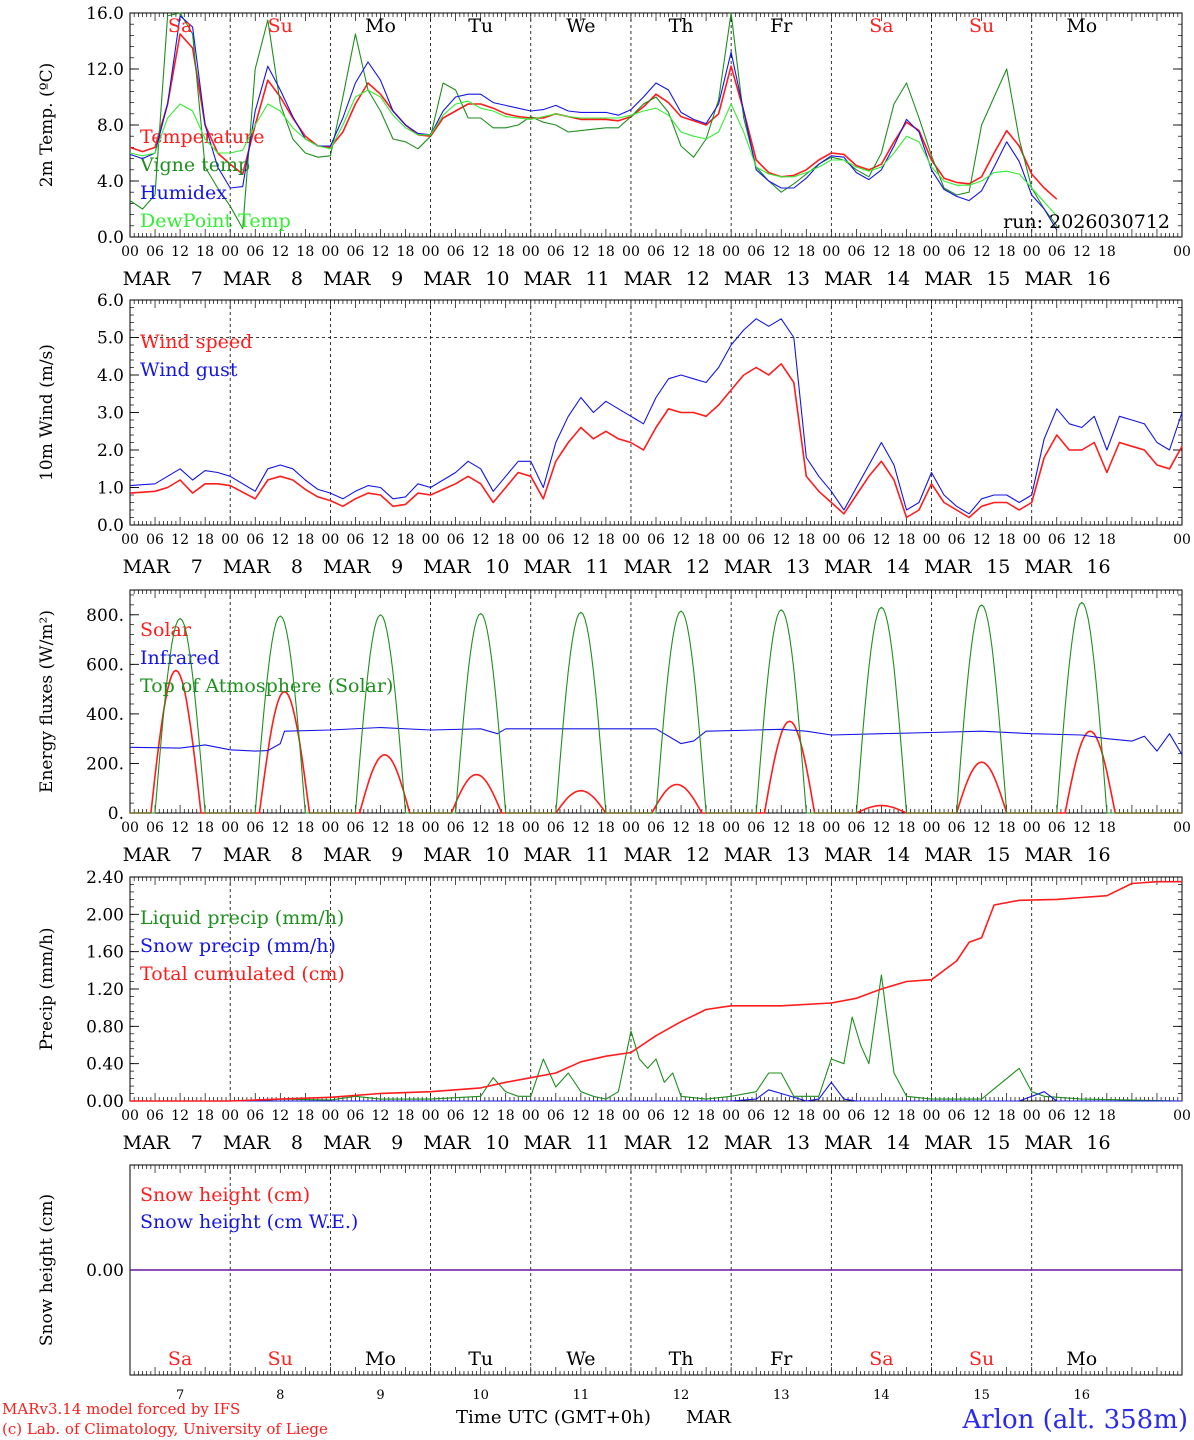 This screenshot has width=1194, height=1440. Describe the element at coordinates (1074, 1420) in the screenshot. I see `station-label: Arlon (alt. 358m)` at that location.